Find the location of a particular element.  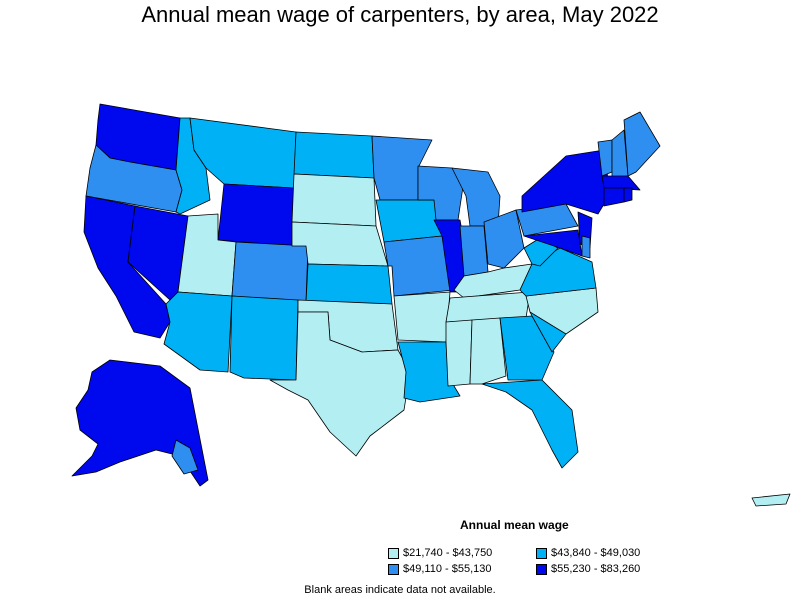

state-me is located at coordinates (642, 144).